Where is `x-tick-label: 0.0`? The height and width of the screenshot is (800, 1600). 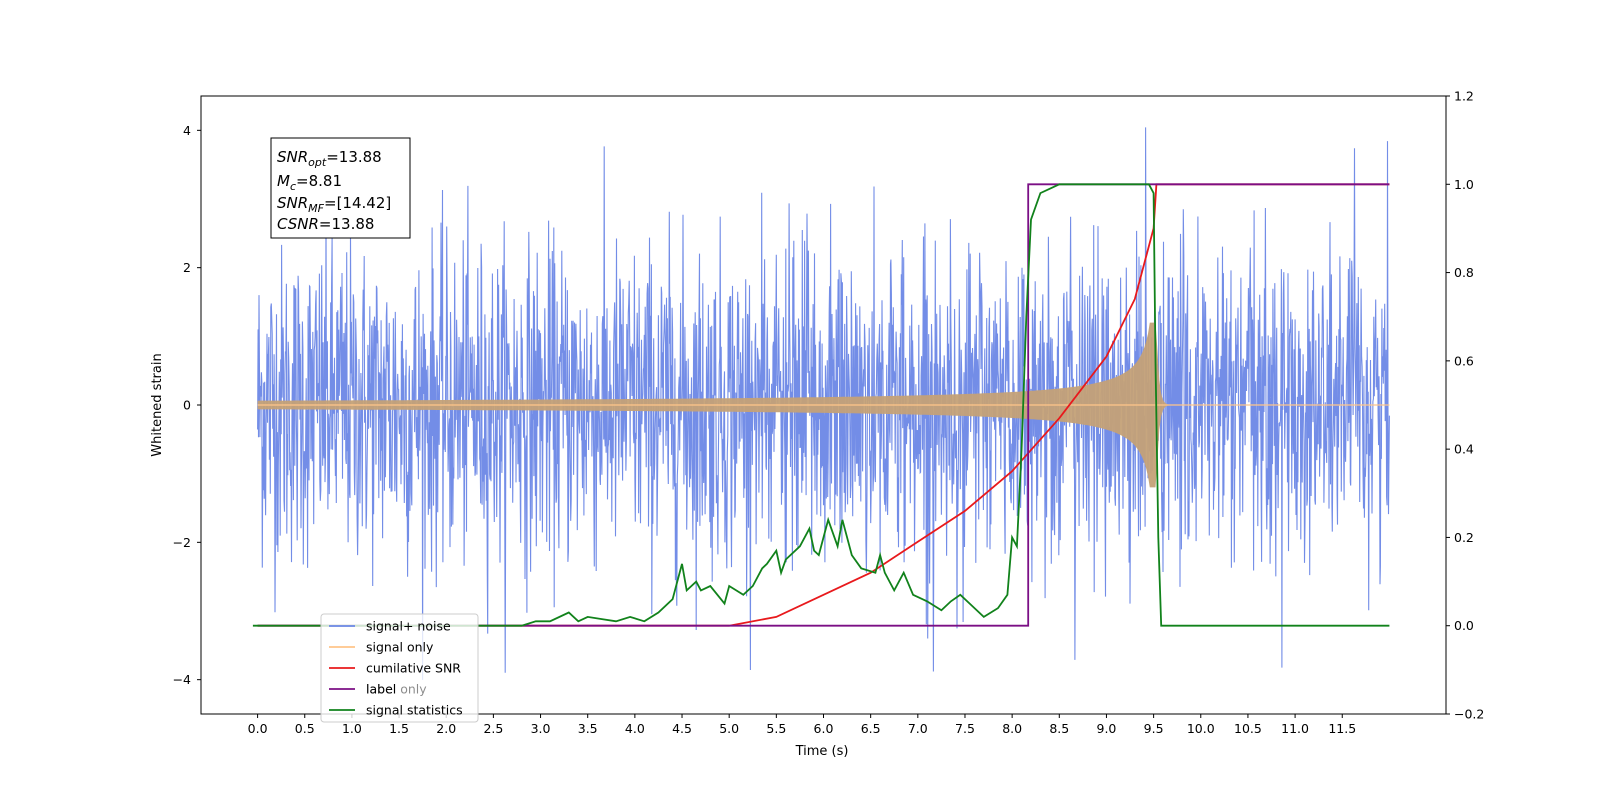 x-tick-label: 0.0 is located at coordinates (258, 728).